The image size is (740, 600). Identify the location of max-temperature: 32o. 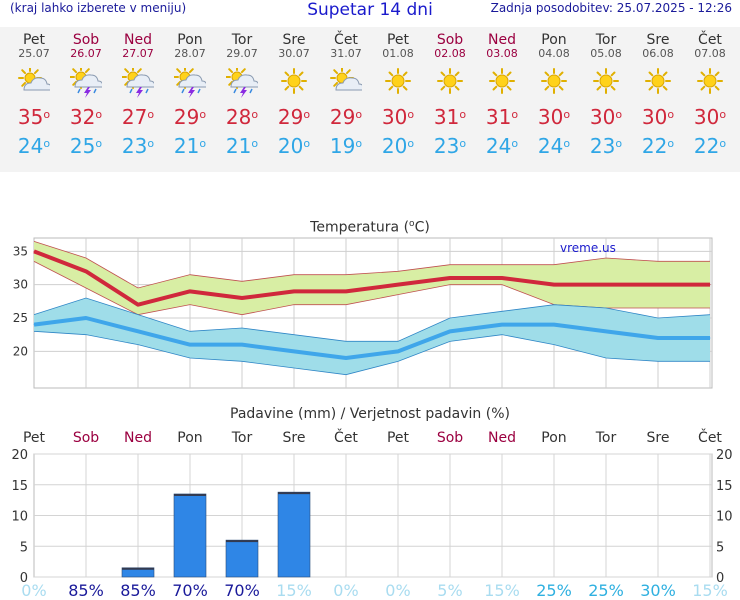
(86, 117).